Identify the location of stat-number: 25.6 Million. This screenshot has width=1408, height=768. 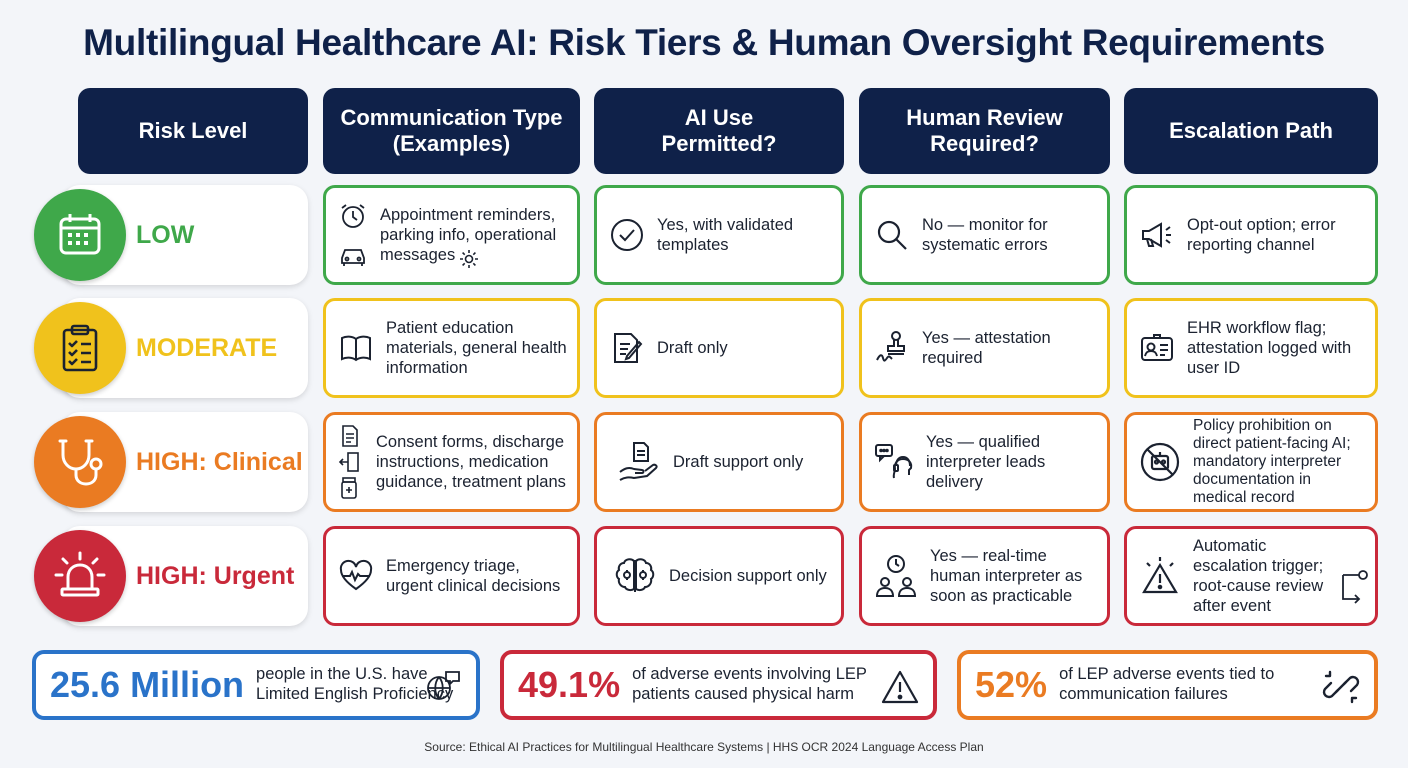
(147, 684).